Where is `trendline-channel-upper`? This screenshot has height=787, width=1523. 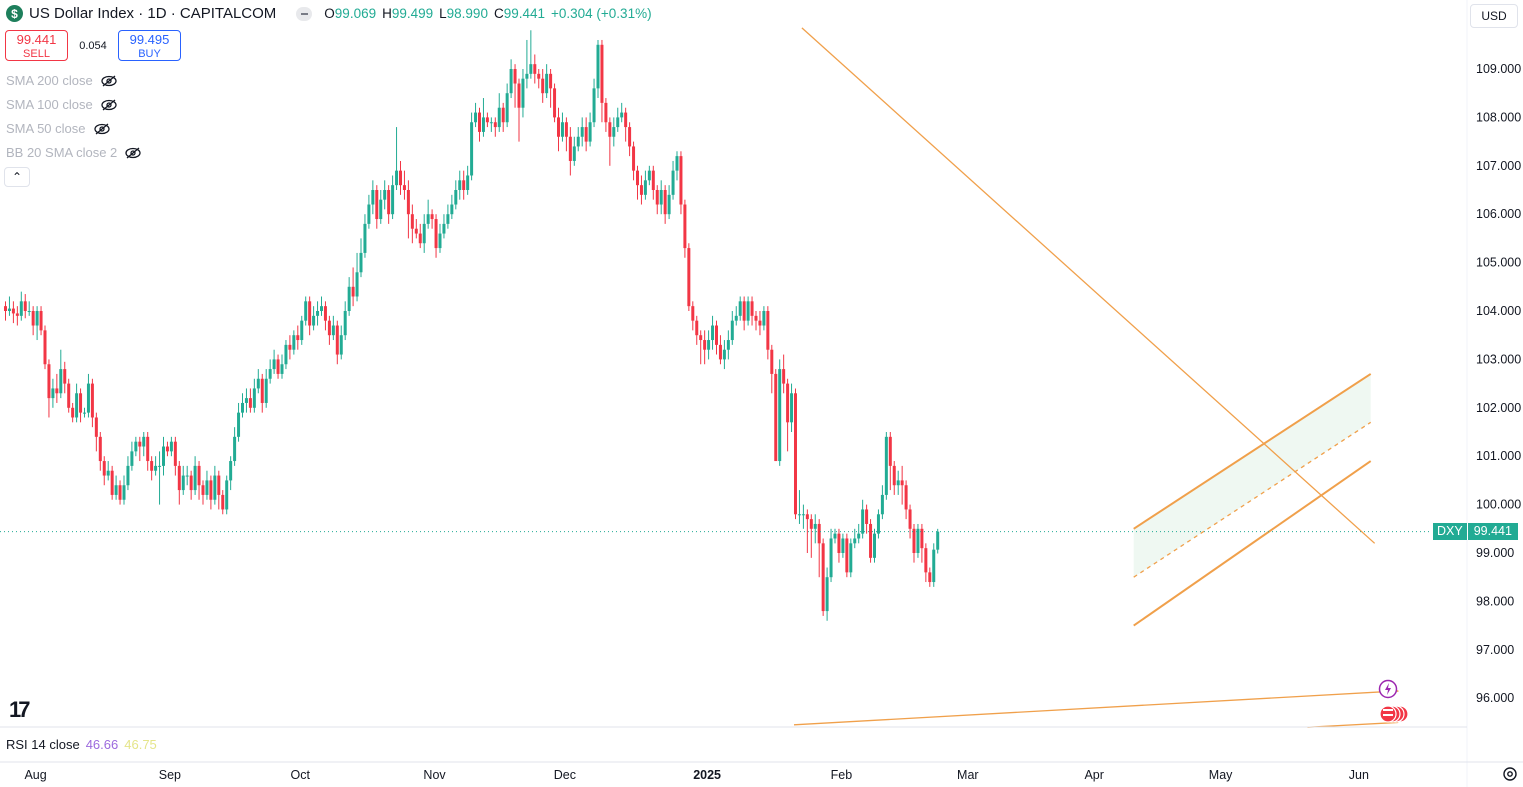
trendline-channel-upper is located at coordinates (1252, 451).